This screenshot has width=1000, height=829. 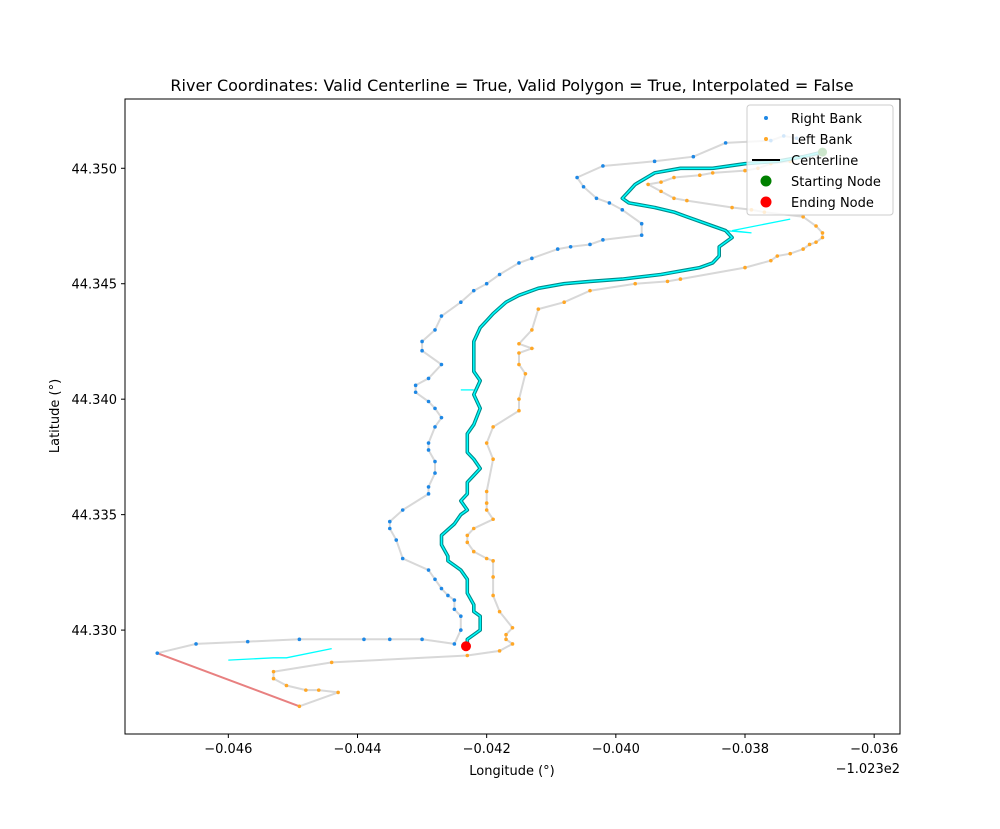 I want to click on x-tick-label: −0.040, so click(x=616, y=749).